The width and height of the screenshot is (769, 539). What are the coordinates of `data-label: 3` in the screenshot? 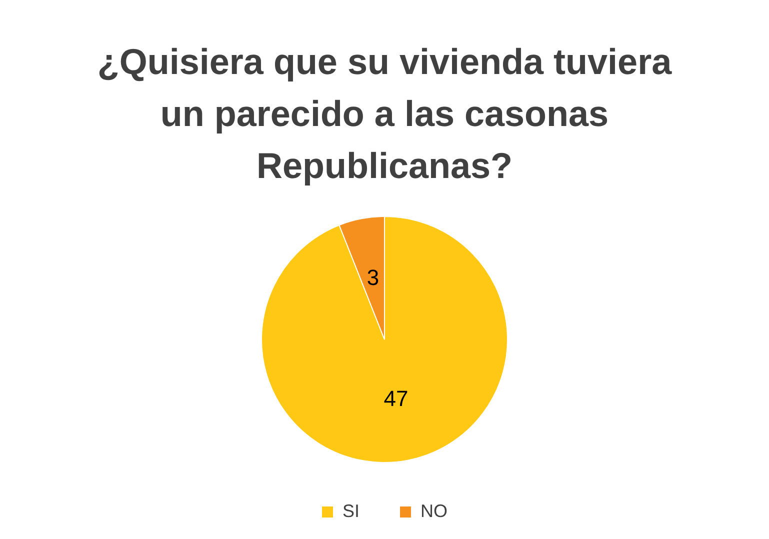 It's located at (373, 277).